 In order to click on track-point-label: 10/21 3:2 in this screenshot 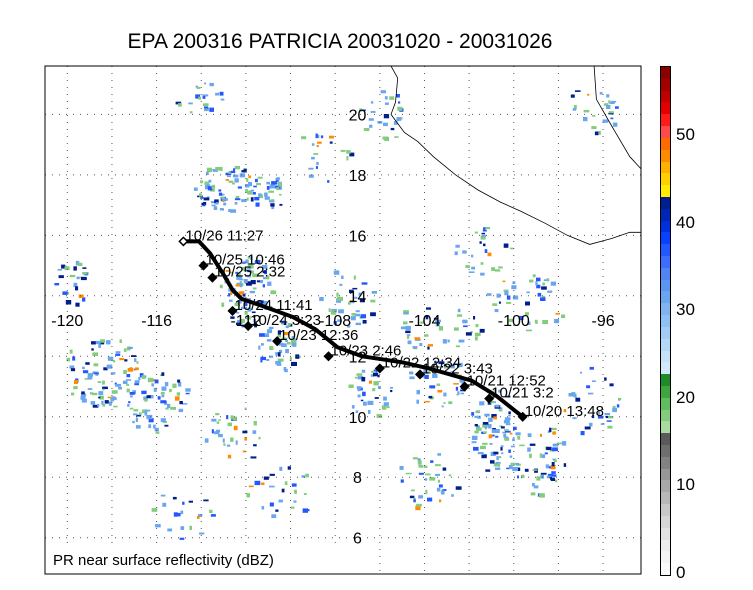, I will do `click(522, 393)`.